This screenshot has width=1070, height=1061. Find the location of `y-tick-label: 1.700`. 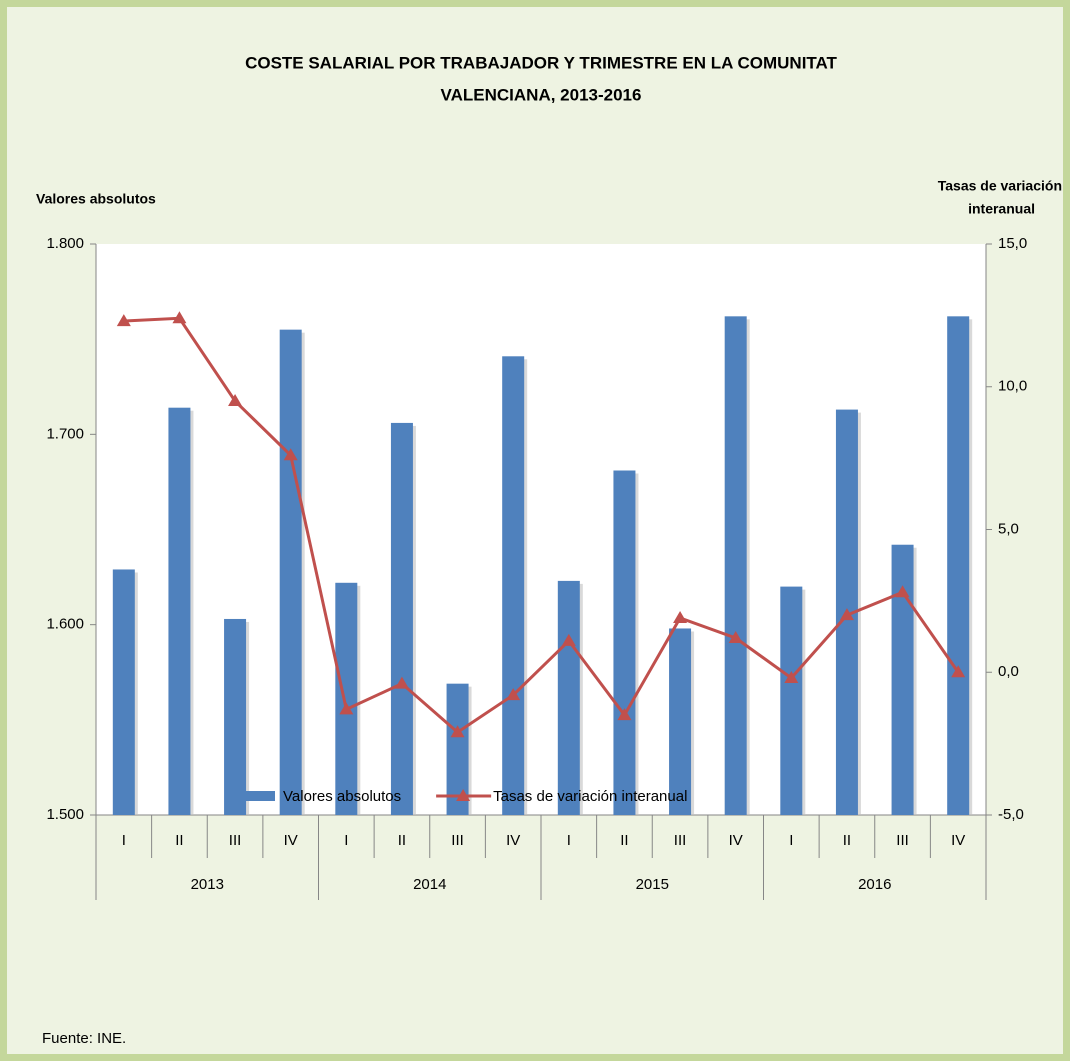

y-tick-label: 1.700 is located at coordinates (65, 433).